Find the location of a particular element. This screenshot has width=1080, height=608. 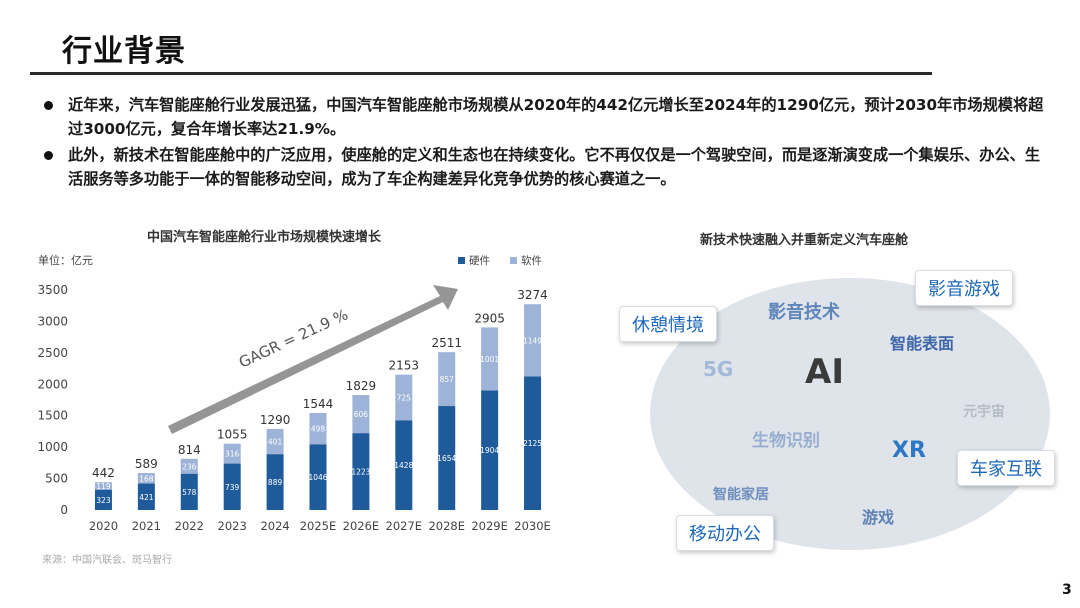

x-tick-label: 2030E is located at coordinates (532, 526).